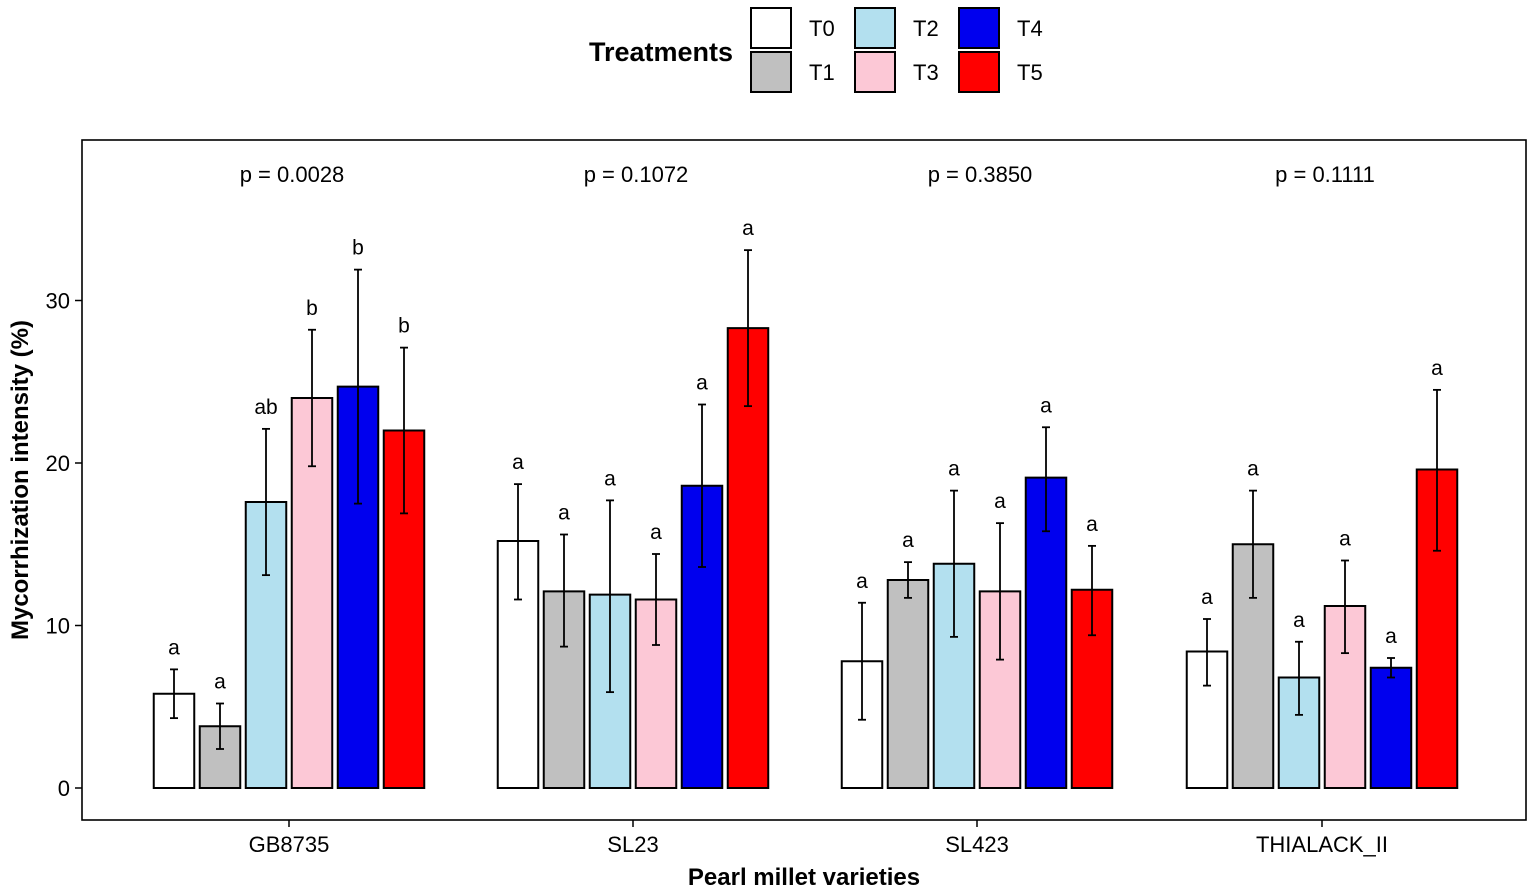 The image size is (1535, 895). What do you see at coordinates (1325, 174) in the screenshot?
I see `p-value-label: p = 0.1111` at bounding box center [1325, 174].